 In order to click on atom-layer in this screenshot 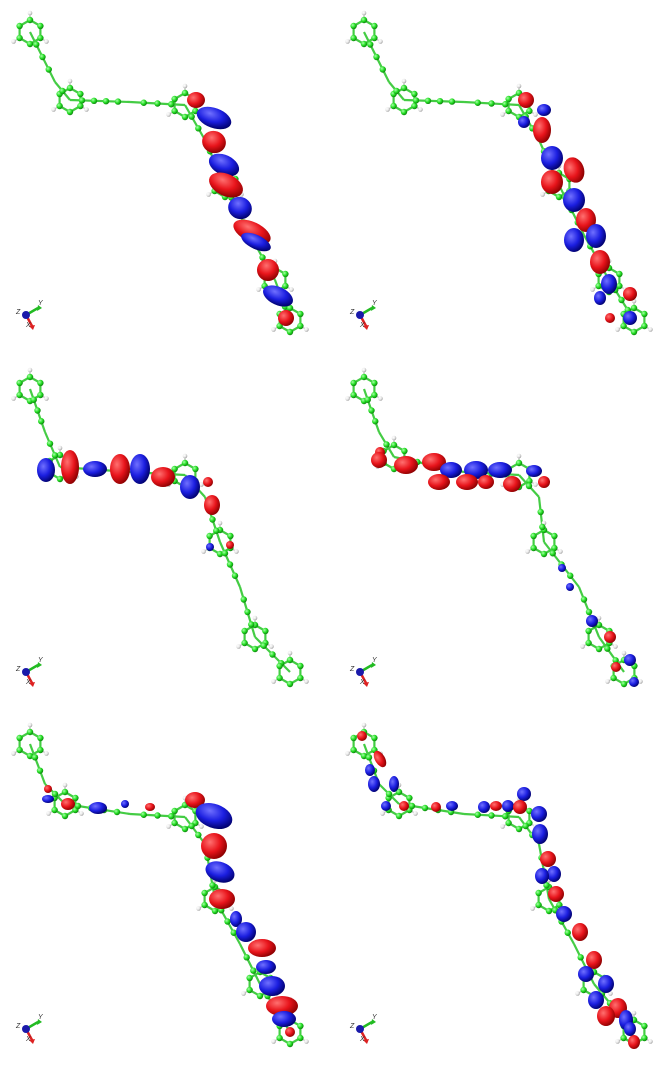, I will do `click(160, 885)`.